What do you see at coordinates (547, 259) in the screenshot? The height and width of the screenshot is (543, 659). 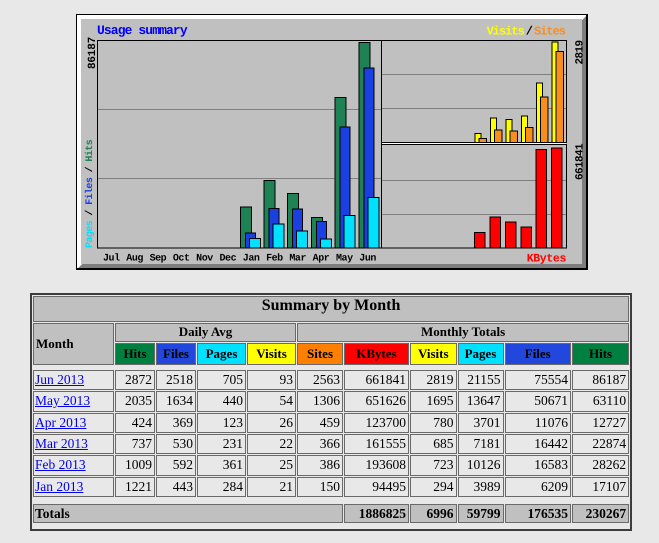 I see `svg-text: KBytes` at bounding box center [547, 259].